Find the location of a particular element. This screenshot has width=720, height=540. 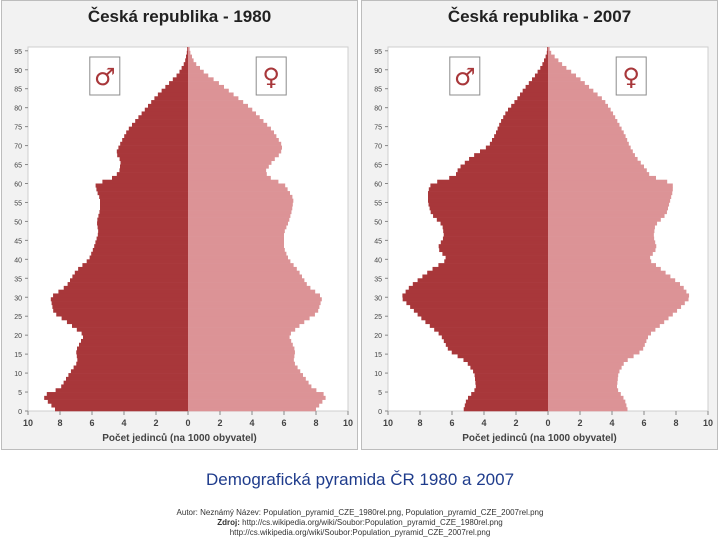

x-tick-label: 8 is located at coordinates (59, 423).